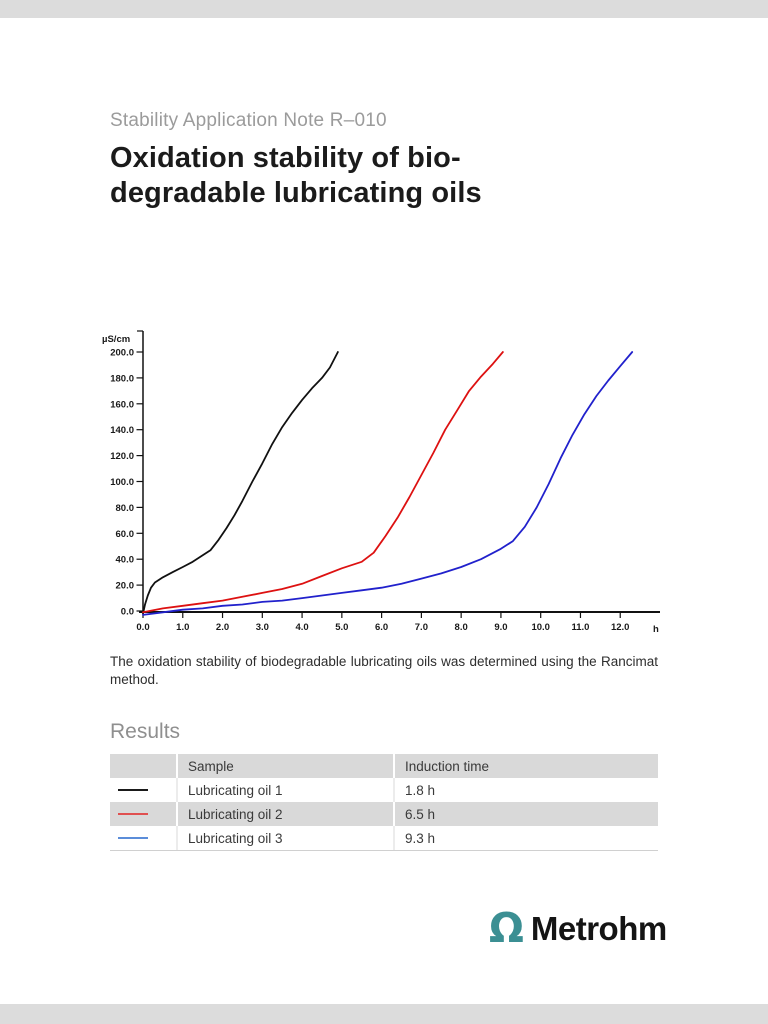 The width and height of the screenshot is (768, 1024). Describe the element at coordinates (525, 790) in the screenshot. I see `table-cell-induction-time: 1.8 h` at that location.